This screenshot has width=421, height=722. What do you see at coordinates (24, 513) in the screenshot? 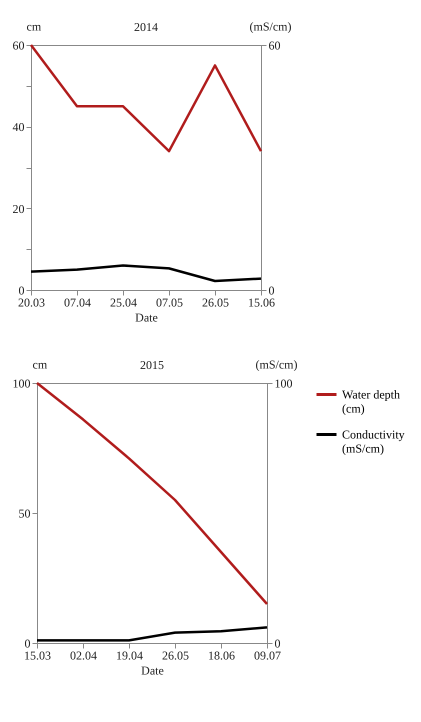
I see `y-tick-label: 50` at bounding box center [24, 513].